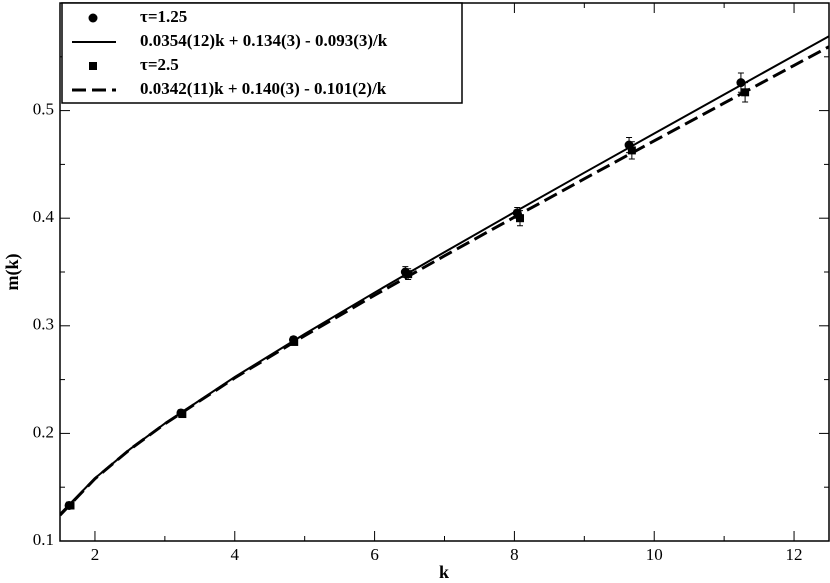 The height and width of the screenshot is (583, 830). Describe the element at coordinates (794, 554) in the screenshot. I see `x-tick-label: 12` at that location.